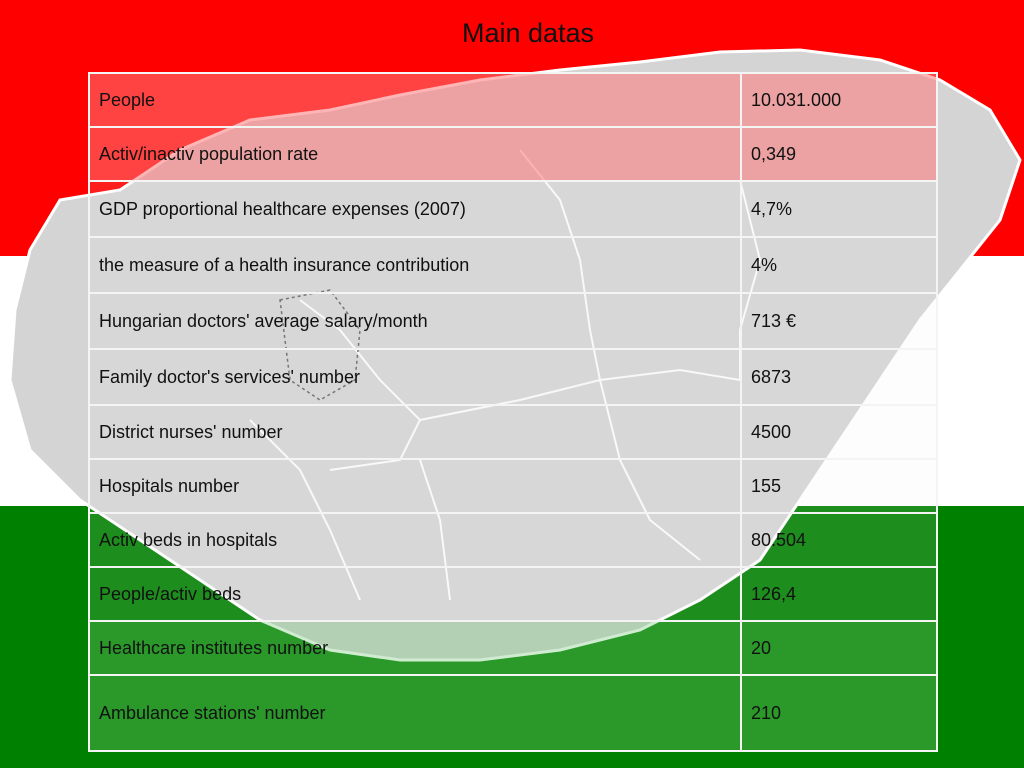 Image resolution: width=1024 pixels, height=768 pixels. I want to click on row-label: People/activ beds, so click(415, 594).